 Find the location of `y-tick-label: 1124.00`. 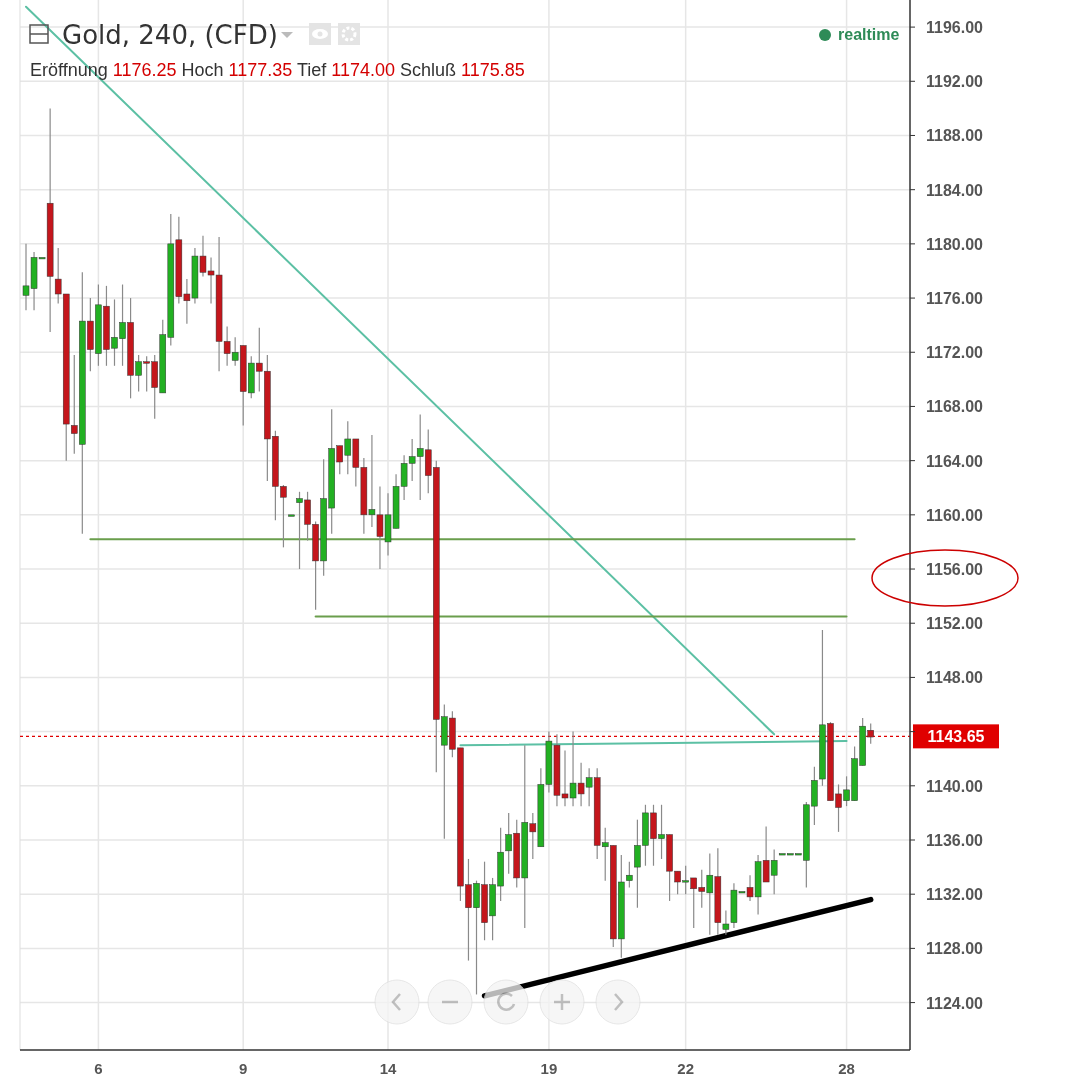

y-tick-label: 1124.00 is located at coordinates (955, 1003).